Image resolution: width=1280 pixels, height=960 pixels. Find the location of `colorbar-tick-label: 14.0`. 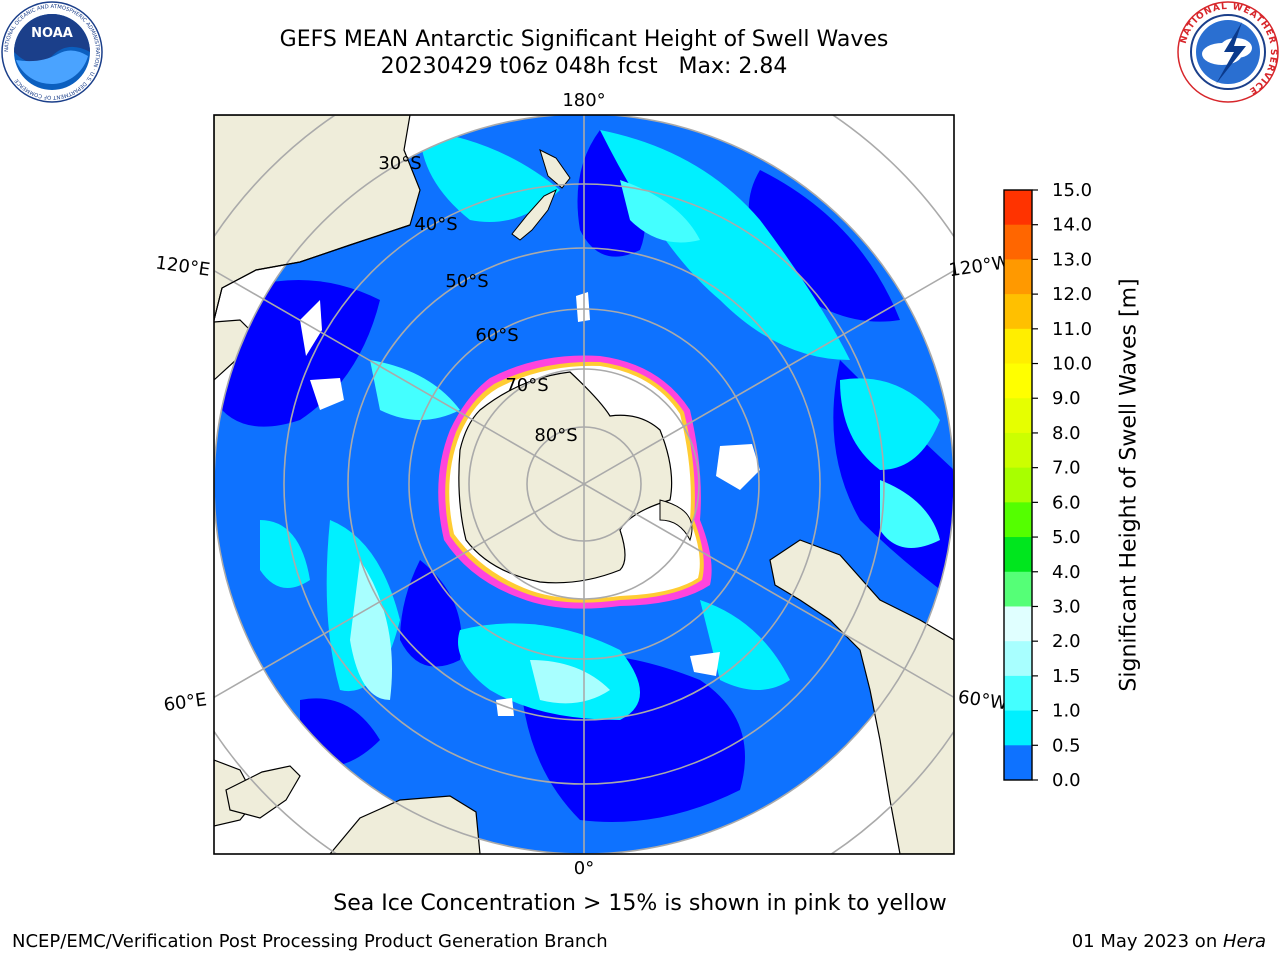

colorbar-tick-label: 14.0 is located at coordinates (1072, 225).